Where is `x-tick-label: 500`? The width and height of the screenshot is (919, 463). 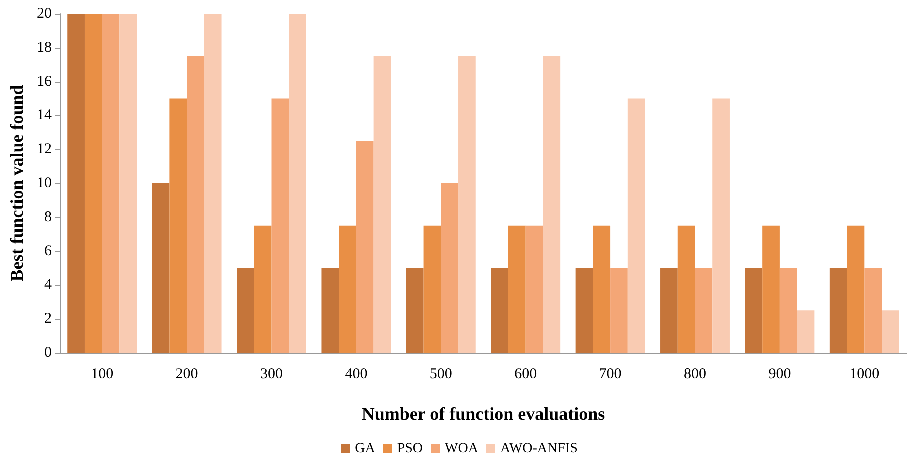
x-tick-label: 500 is located at coordinates (441, 374).